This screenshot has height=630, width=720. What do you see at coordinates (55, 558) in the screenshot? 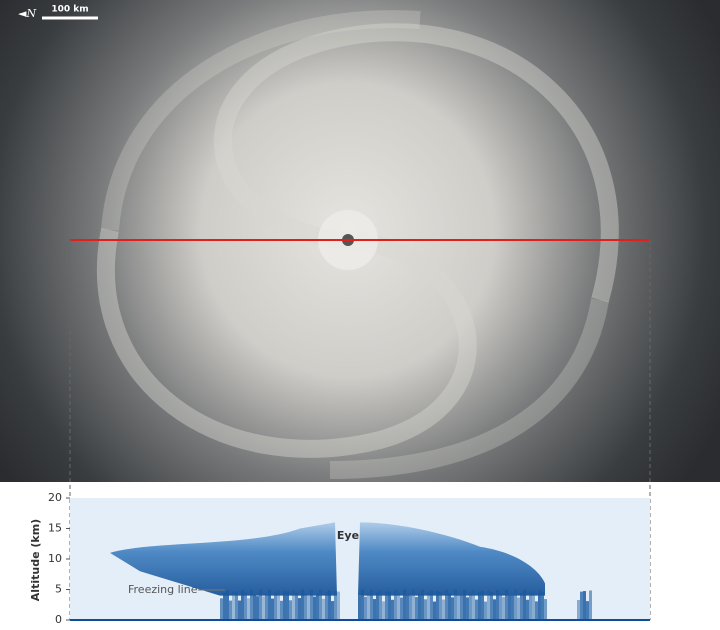
I see `y-tick-label: 10` at bounding box center [55, 558].